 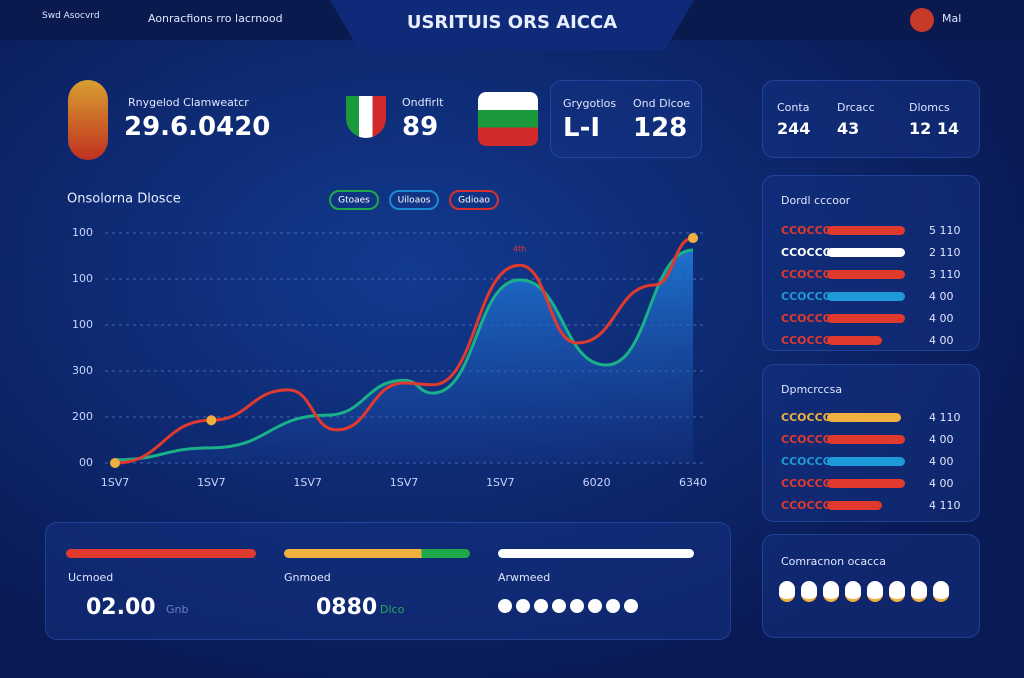 I want to click on y-tick-label: 100, so click(x=82, y=232).